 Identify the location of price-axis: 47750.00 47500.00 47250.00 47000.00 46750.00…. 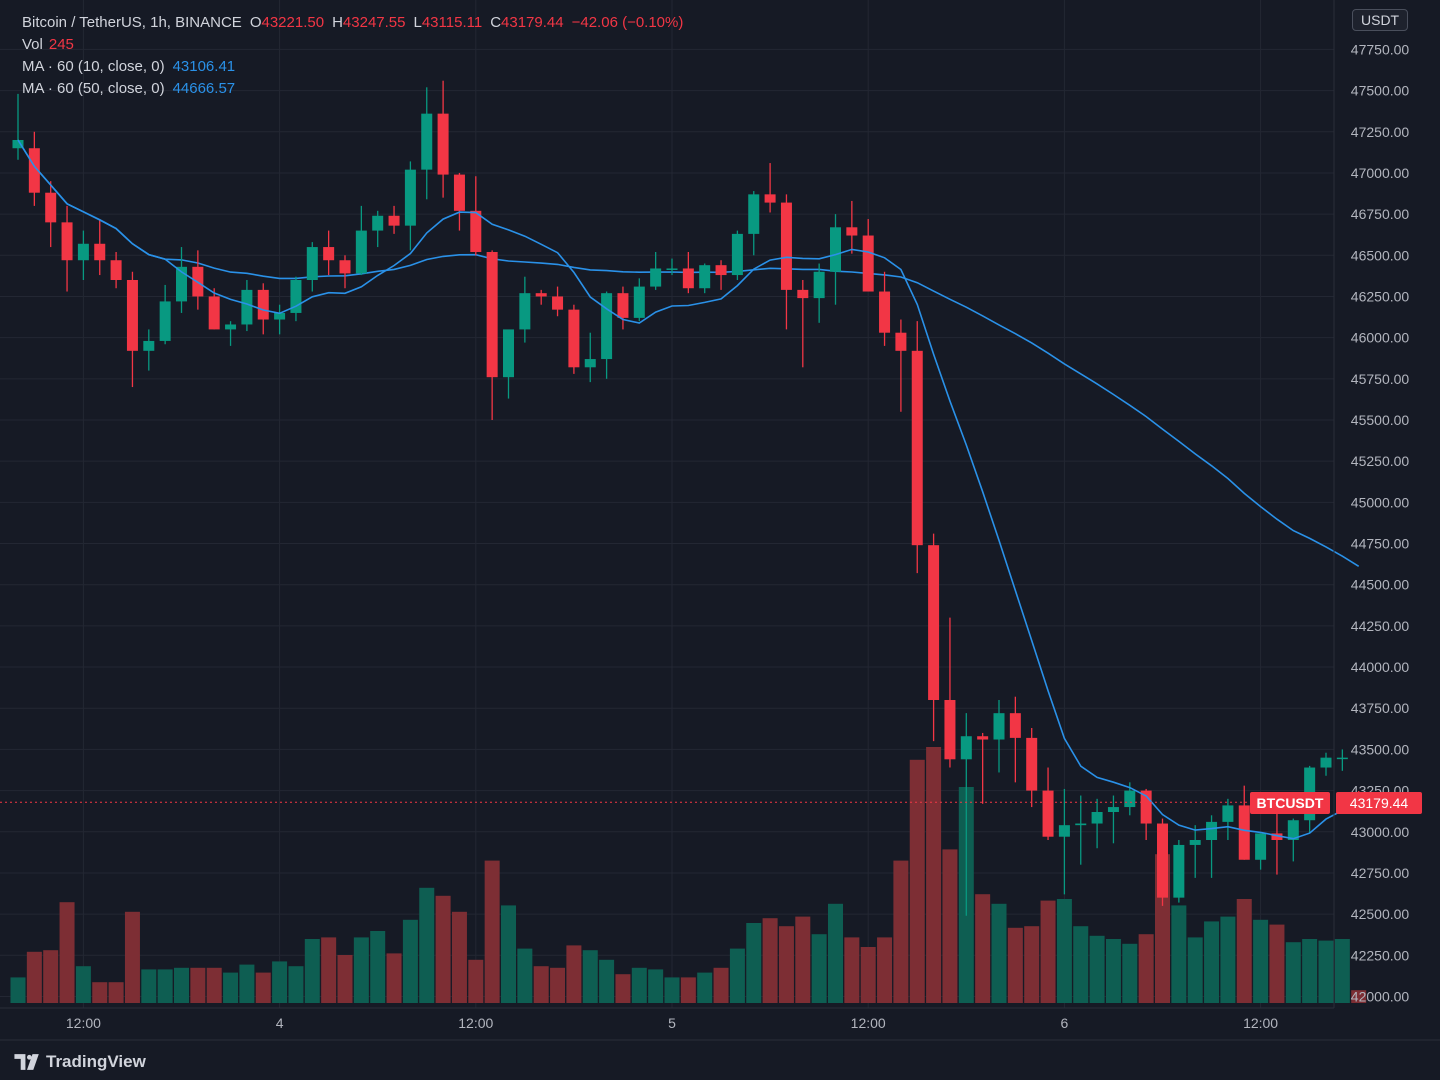
(1380, 522).